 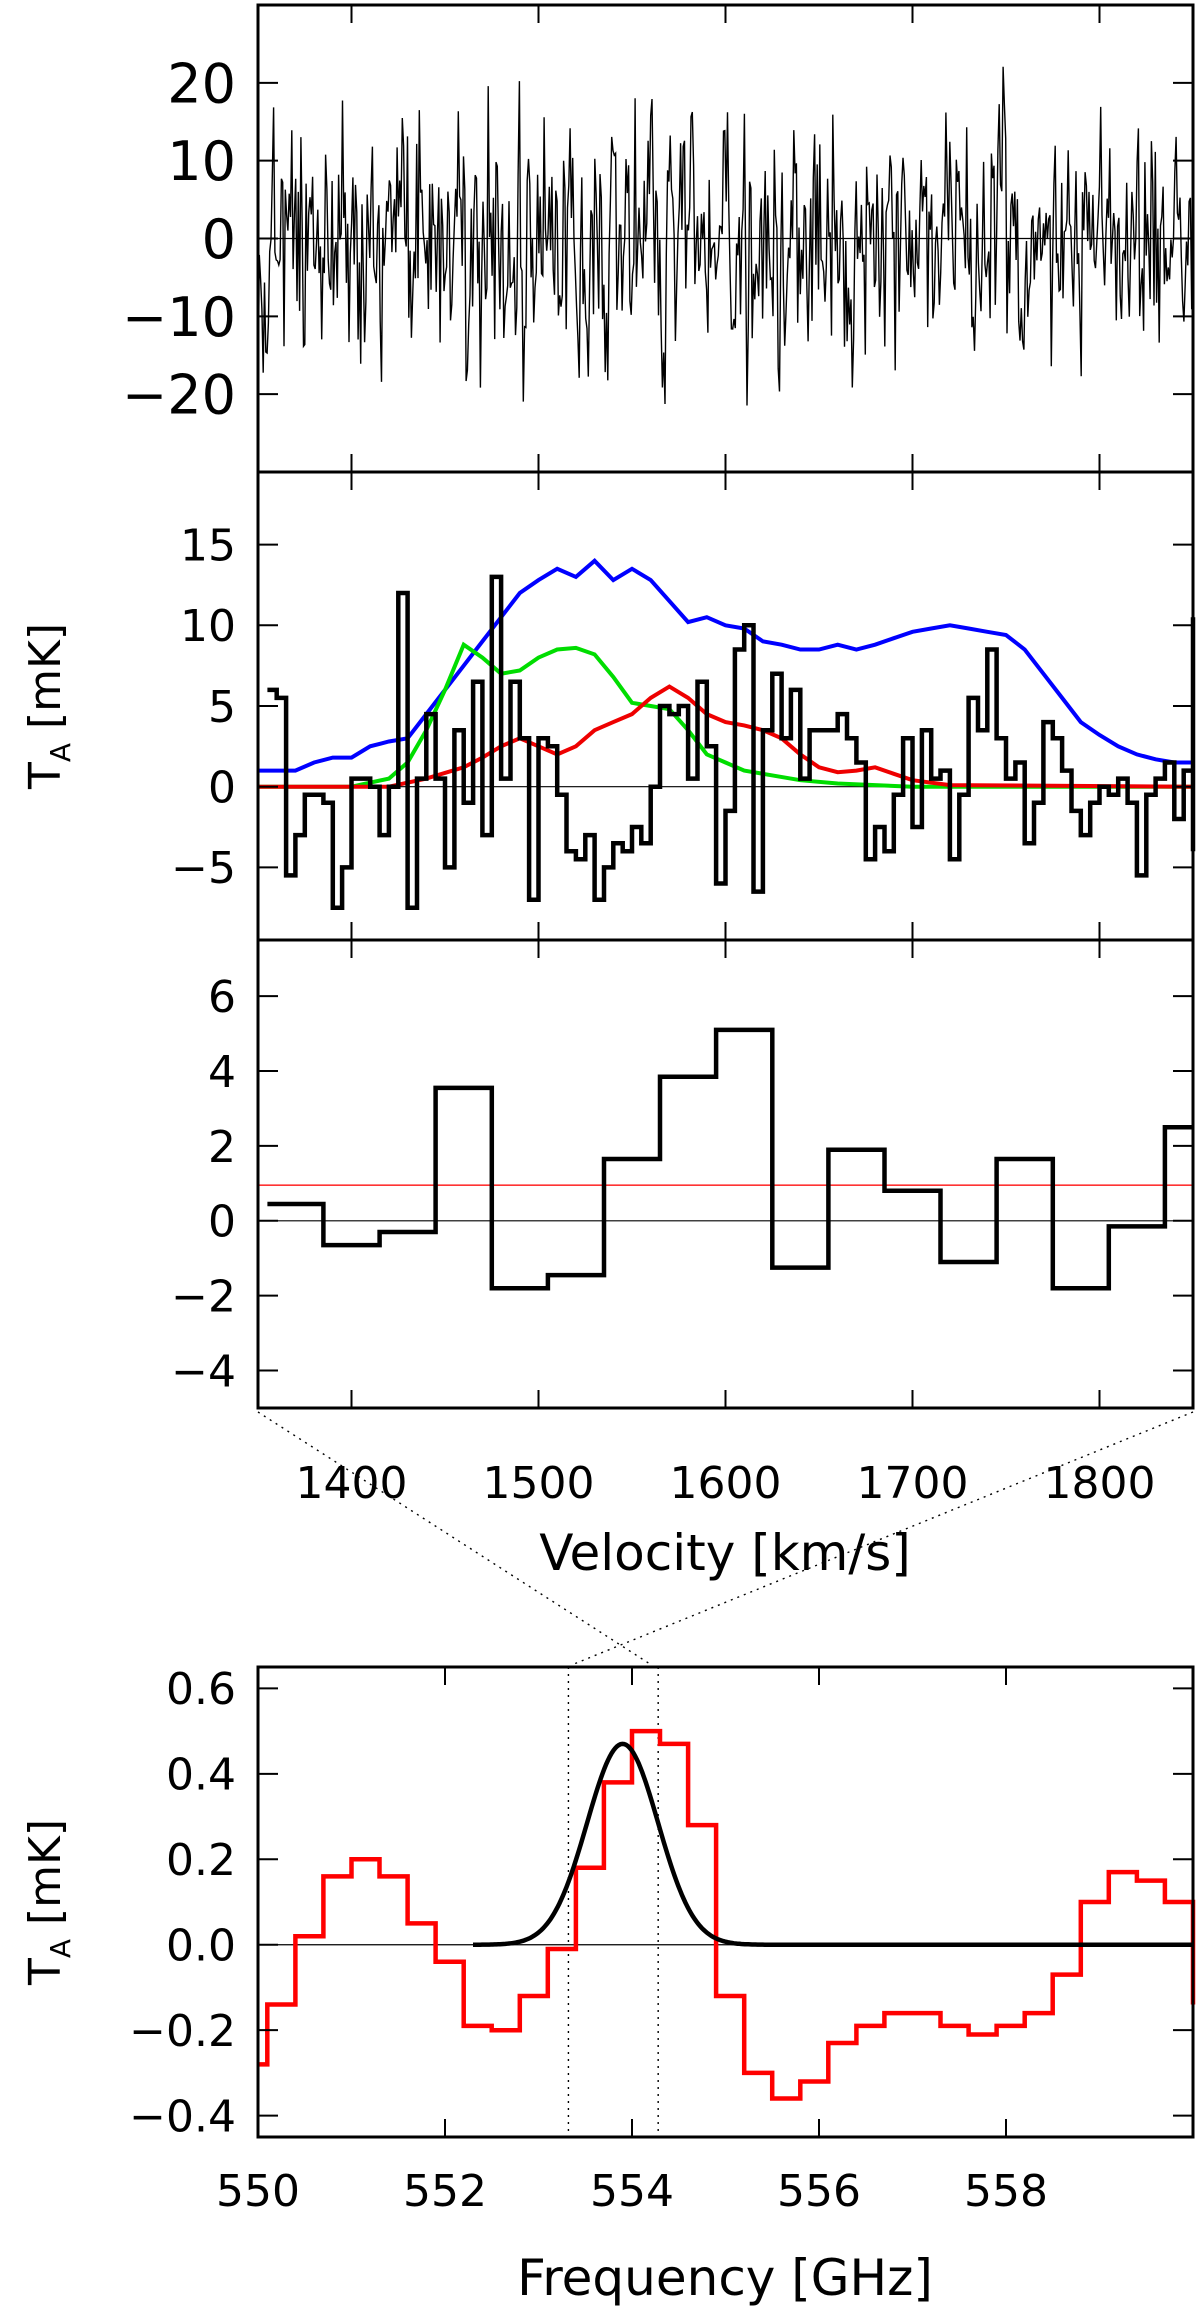 I want to click on panel3-y-tick-label-3: 2, so click(x=222, y=1147).